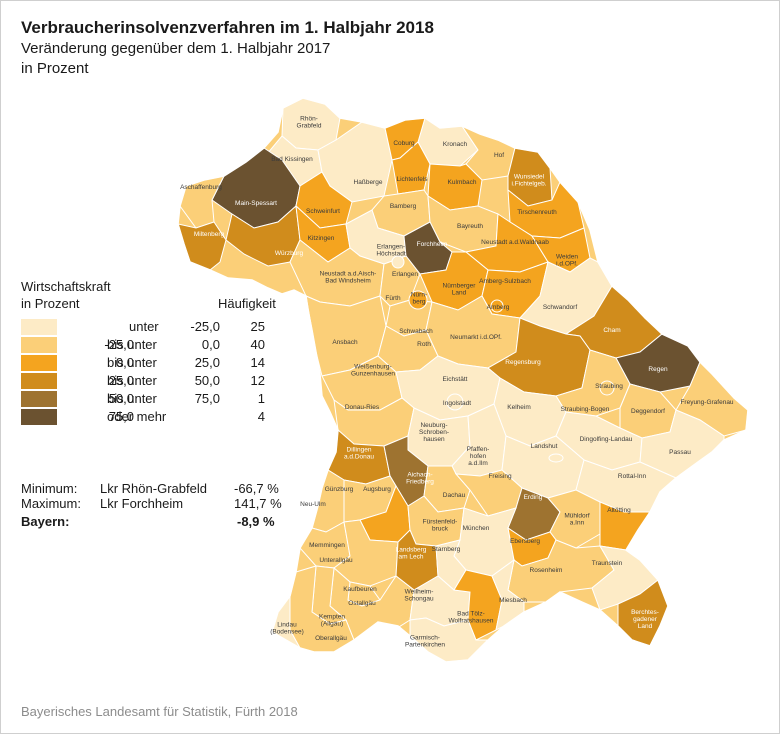  Describe the element at coordinates (309, 122) in the screenshot. I see `region-label: Rhön-Grabfeld` at that location.